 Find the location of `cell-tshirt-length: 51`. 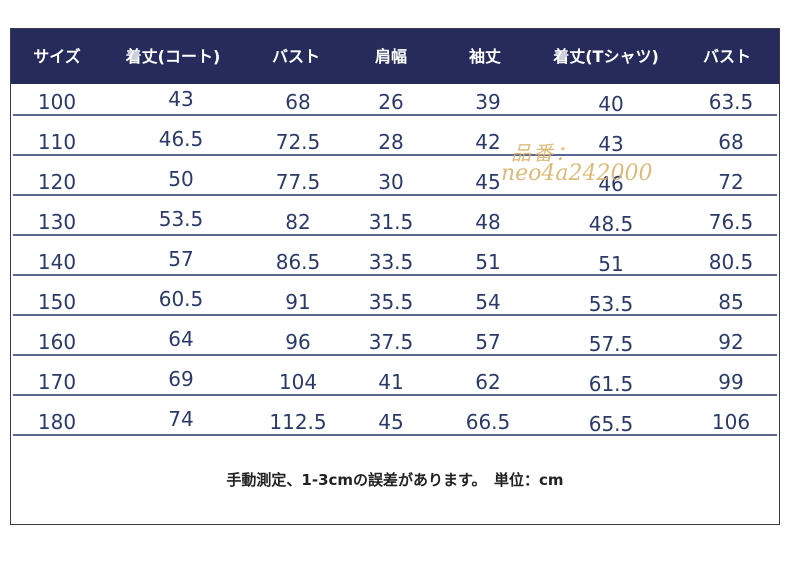

cell-tshirt-length: 51 is located at coordinates (611, 264).